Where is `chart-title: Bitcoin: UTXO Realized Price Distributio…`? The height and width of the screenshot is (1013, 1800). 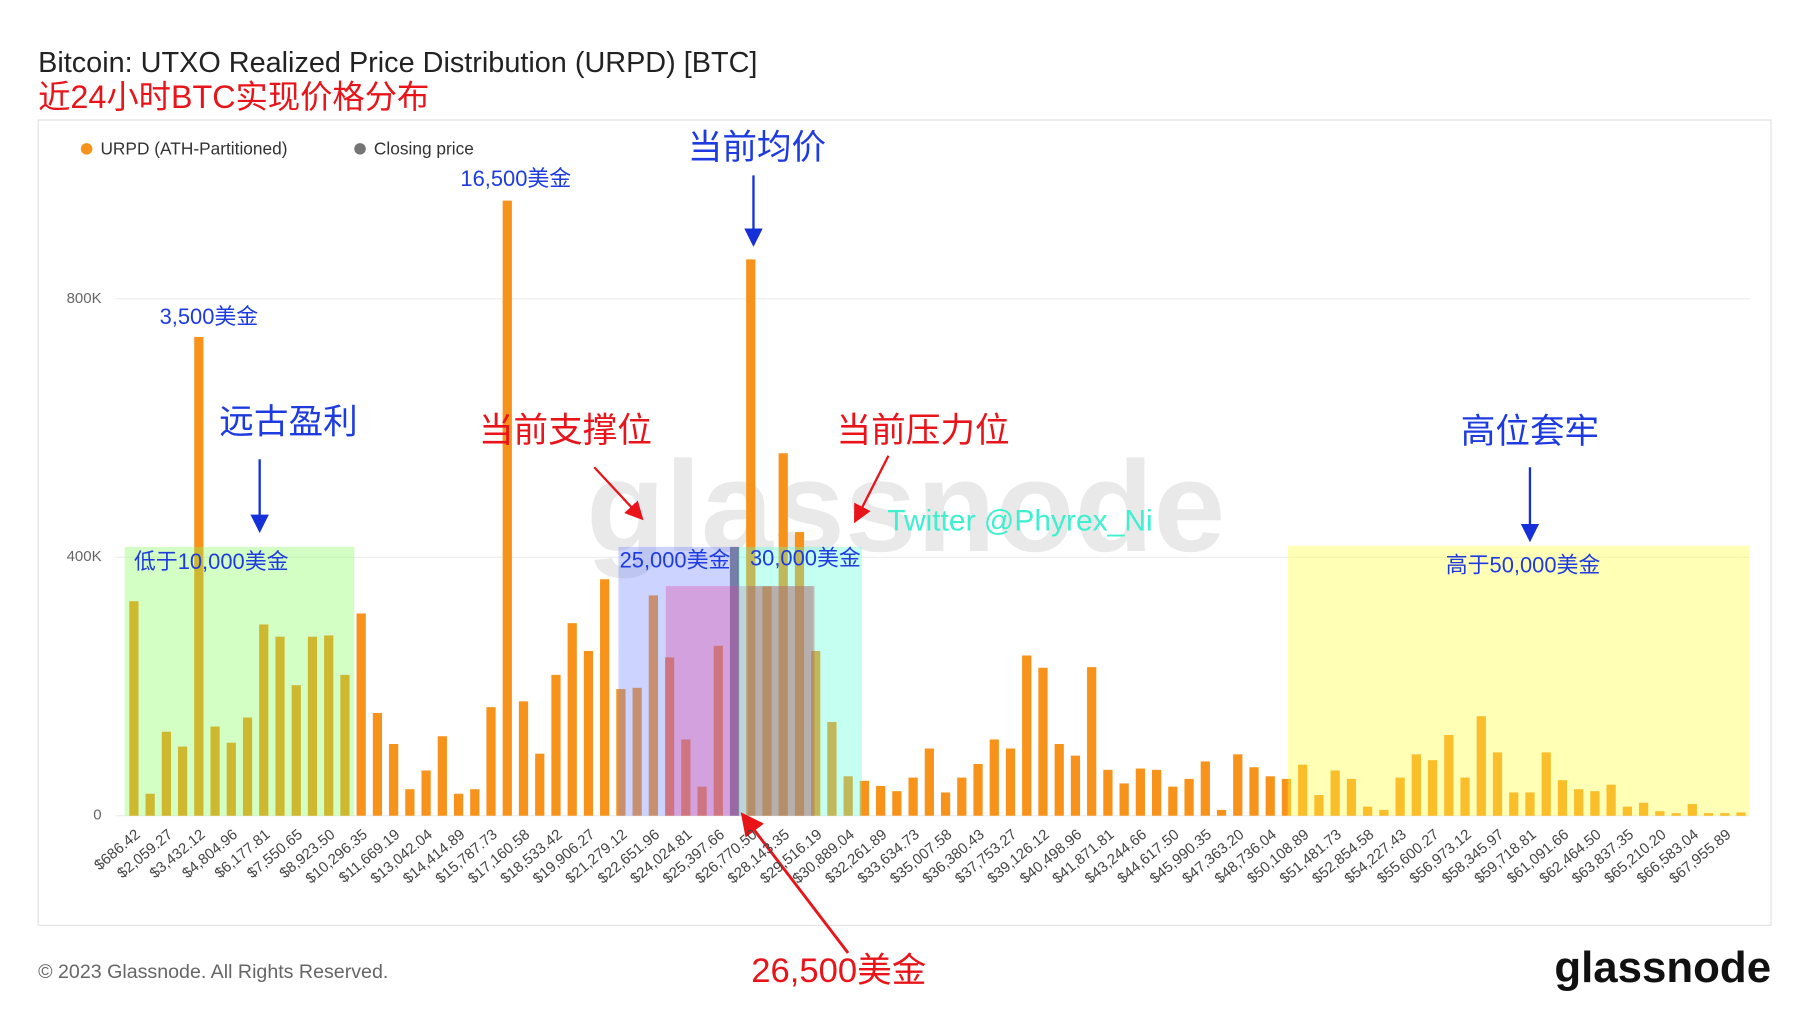
chart-title: Bitcoin: UTXO Realized Price Distributio… is located at coordinates (397, 63).